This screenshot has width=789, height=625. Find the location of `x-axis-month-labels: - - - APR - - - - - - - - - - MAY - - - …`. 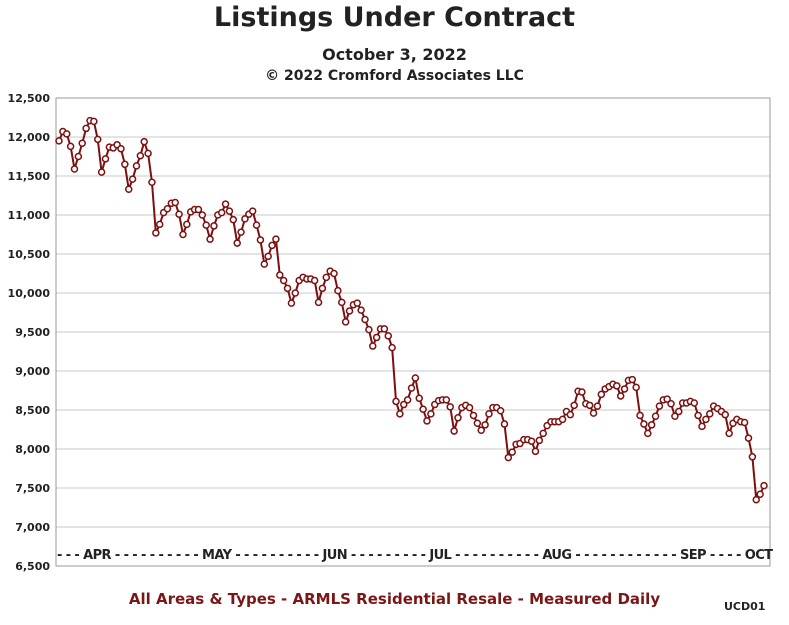

x-axis-month-labels: - - - APR - - - - - - - - - - MAY - - - … is located at coordinates (415, 555).